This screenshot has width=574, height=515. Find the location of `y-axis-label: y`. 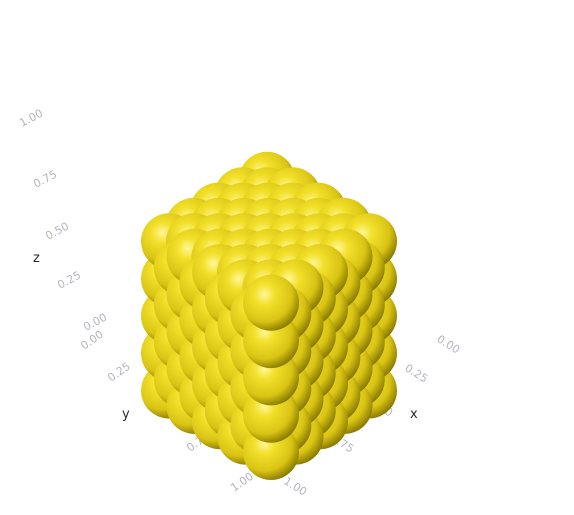

y-axis-label: y is located at coordinates (126, 414).